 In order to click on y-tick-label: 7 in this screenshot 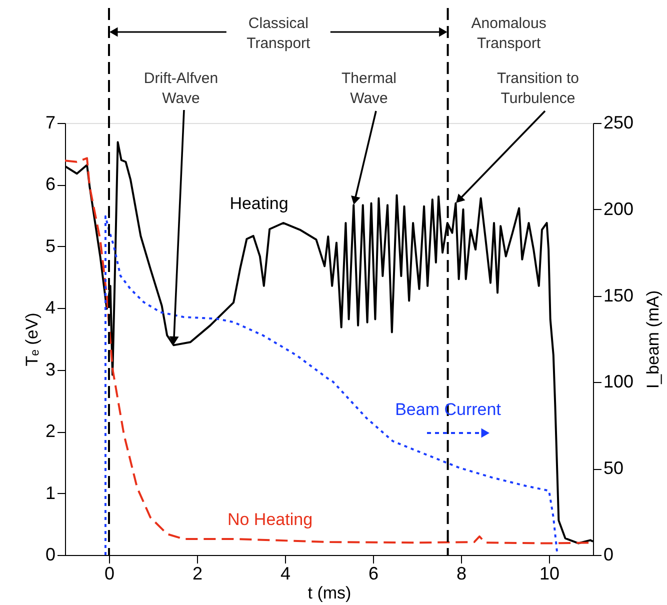, I will do `click(50, 122)`.